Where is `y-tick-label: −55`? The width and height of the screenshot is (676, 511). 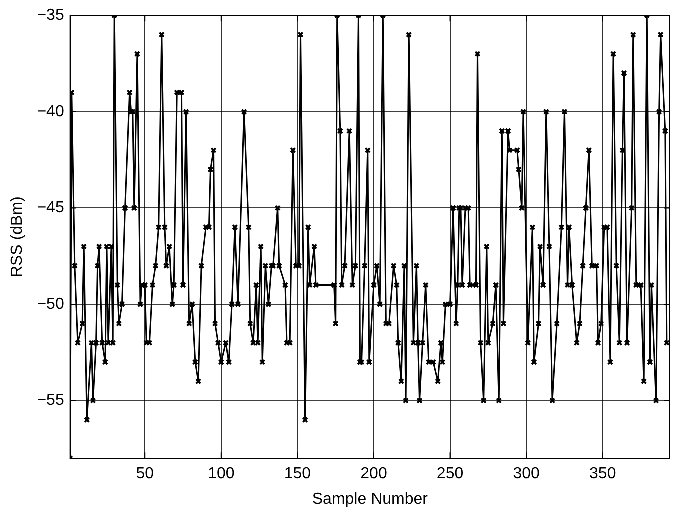 y-tick-label: −55 is located at coordinates (50, 401).